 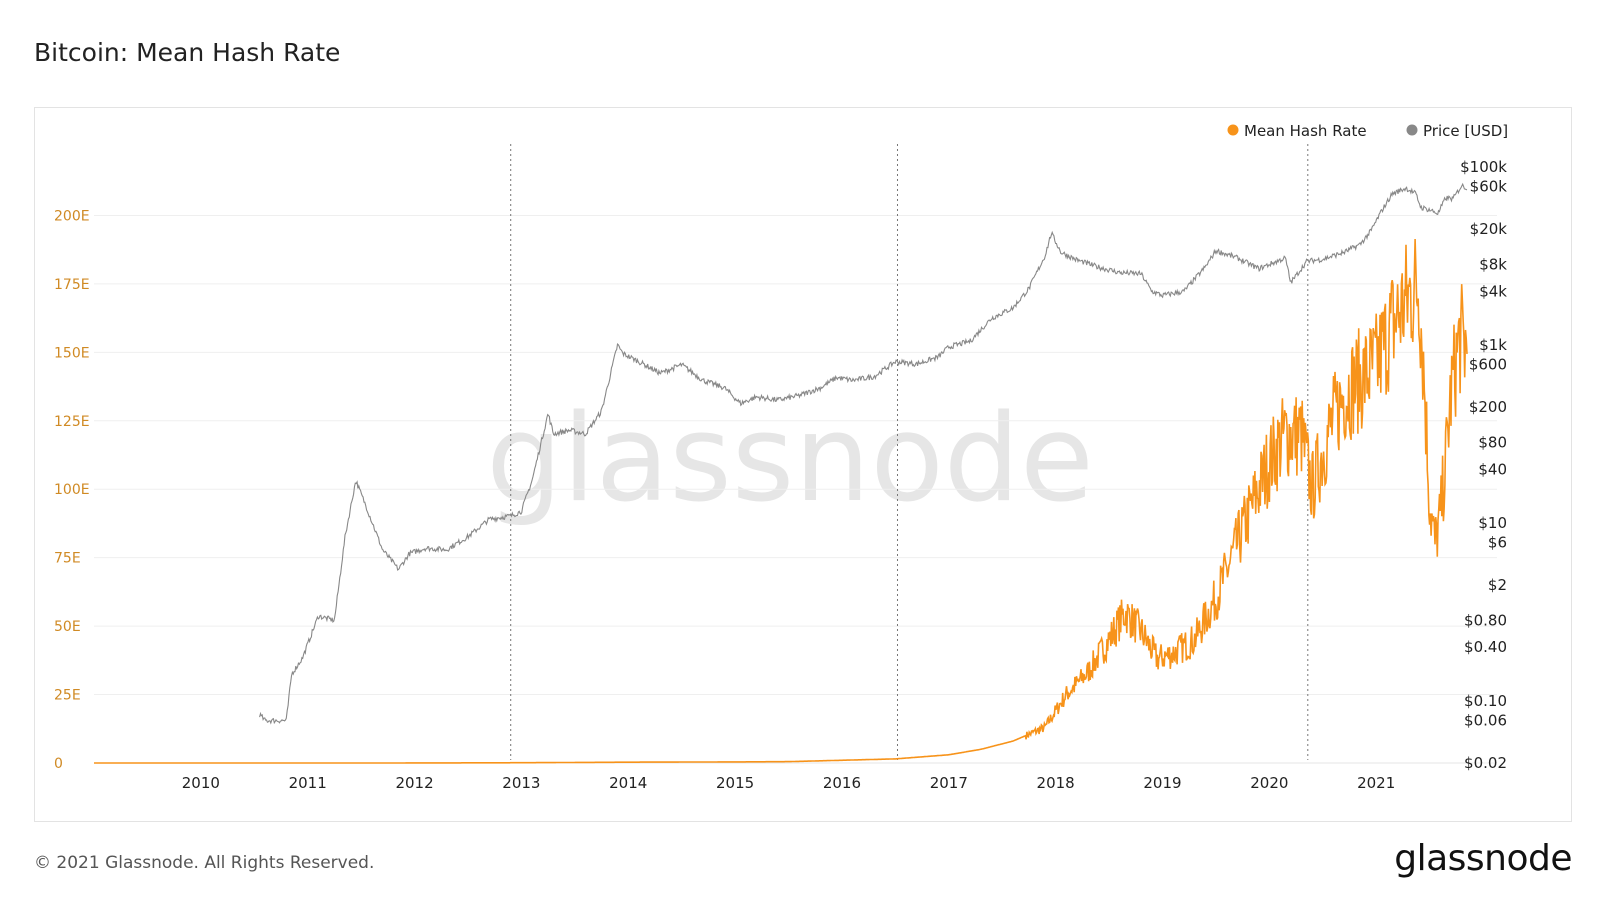 I want to click on right-axis-tick-label: $200, so click(x=1488, y=407).